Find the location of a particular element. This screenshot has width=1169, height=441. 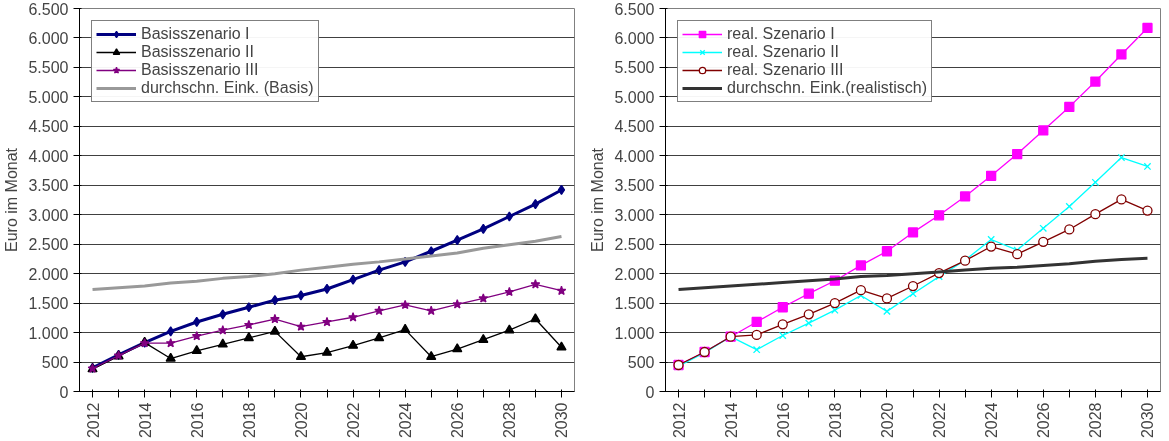

legend-label: Basisszenario III is located at coordinates (200, 70).